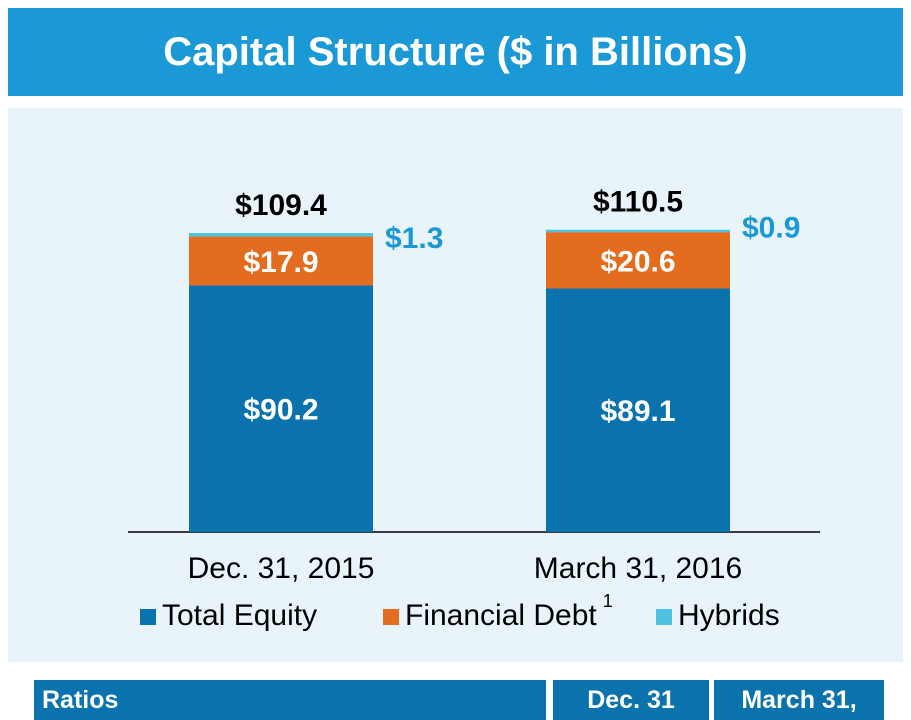 The height and width of the screenshot is (720, 911). Describe the element at coordinates (391, 617) in the screenshot. I see `legend-swatch-financial-debt` at that location.